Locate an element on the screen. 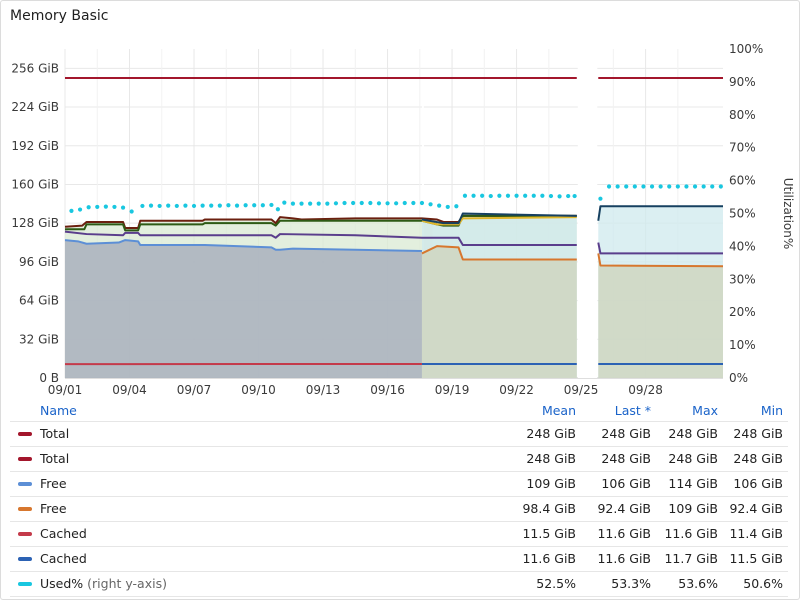  legend-header-max: Max is located at coordinates (705, 410).